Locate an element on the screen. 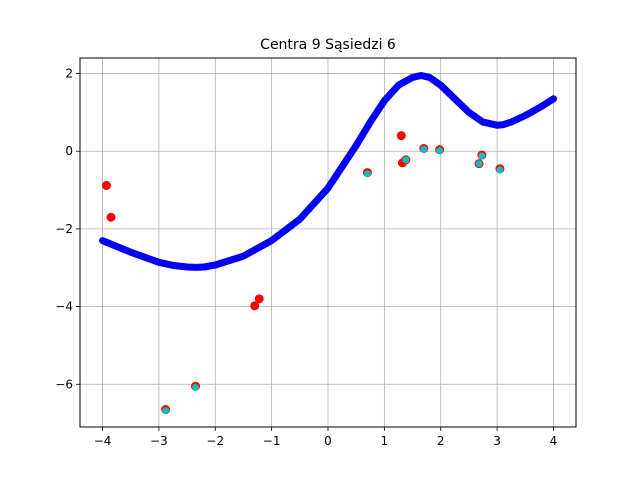 This screenshot has width=640, height=480. x-tick-label: −1 is located at coordinates (272, 441).